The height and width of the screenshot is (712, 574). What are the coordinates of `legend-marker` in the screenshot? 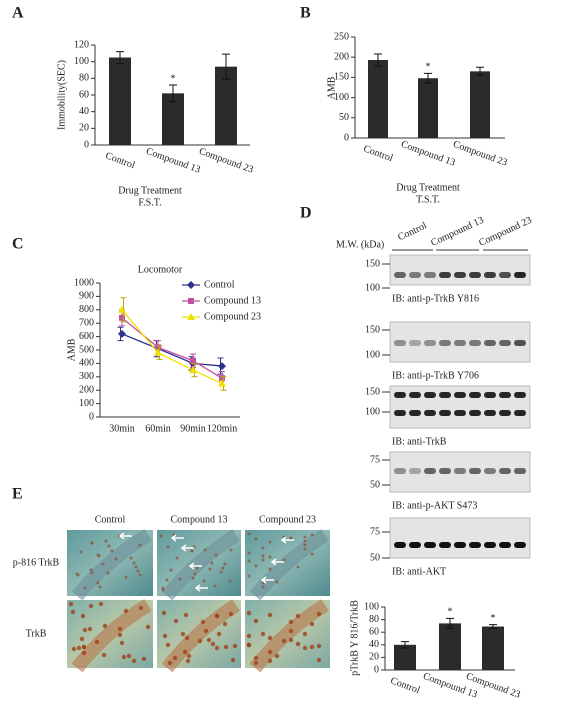 It's located at (191, 316).